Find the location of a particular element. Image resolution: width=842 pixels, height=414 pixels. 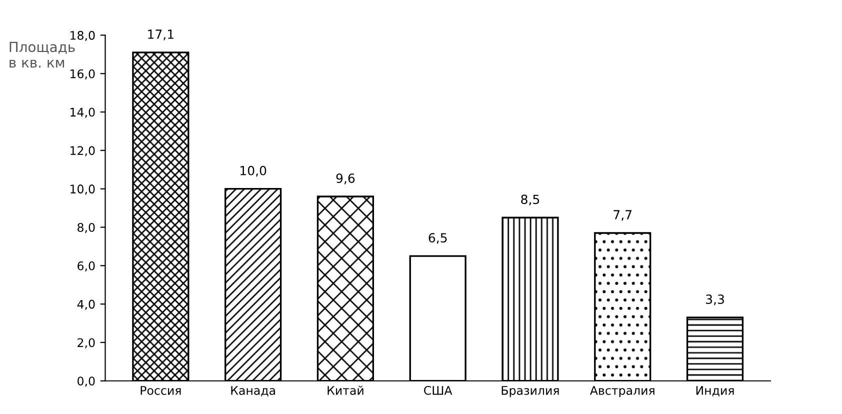

data-label: 7,7 is located at coordinates (623, 215).